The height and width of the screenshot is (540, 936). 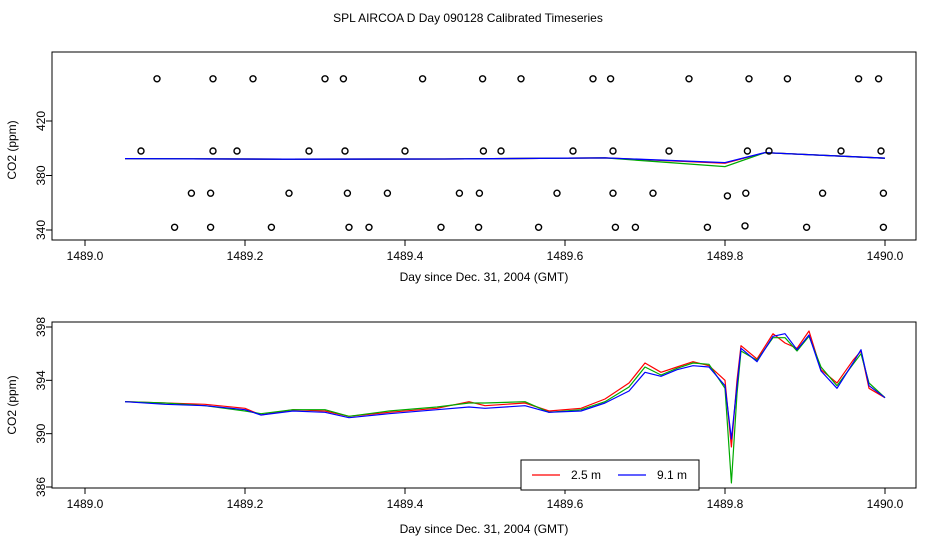 What do you see at coordinates (12, 149) in the screenshot?
I see `top-y-axis-label: CO2 (ppm)` at bounding box center [12, 149].